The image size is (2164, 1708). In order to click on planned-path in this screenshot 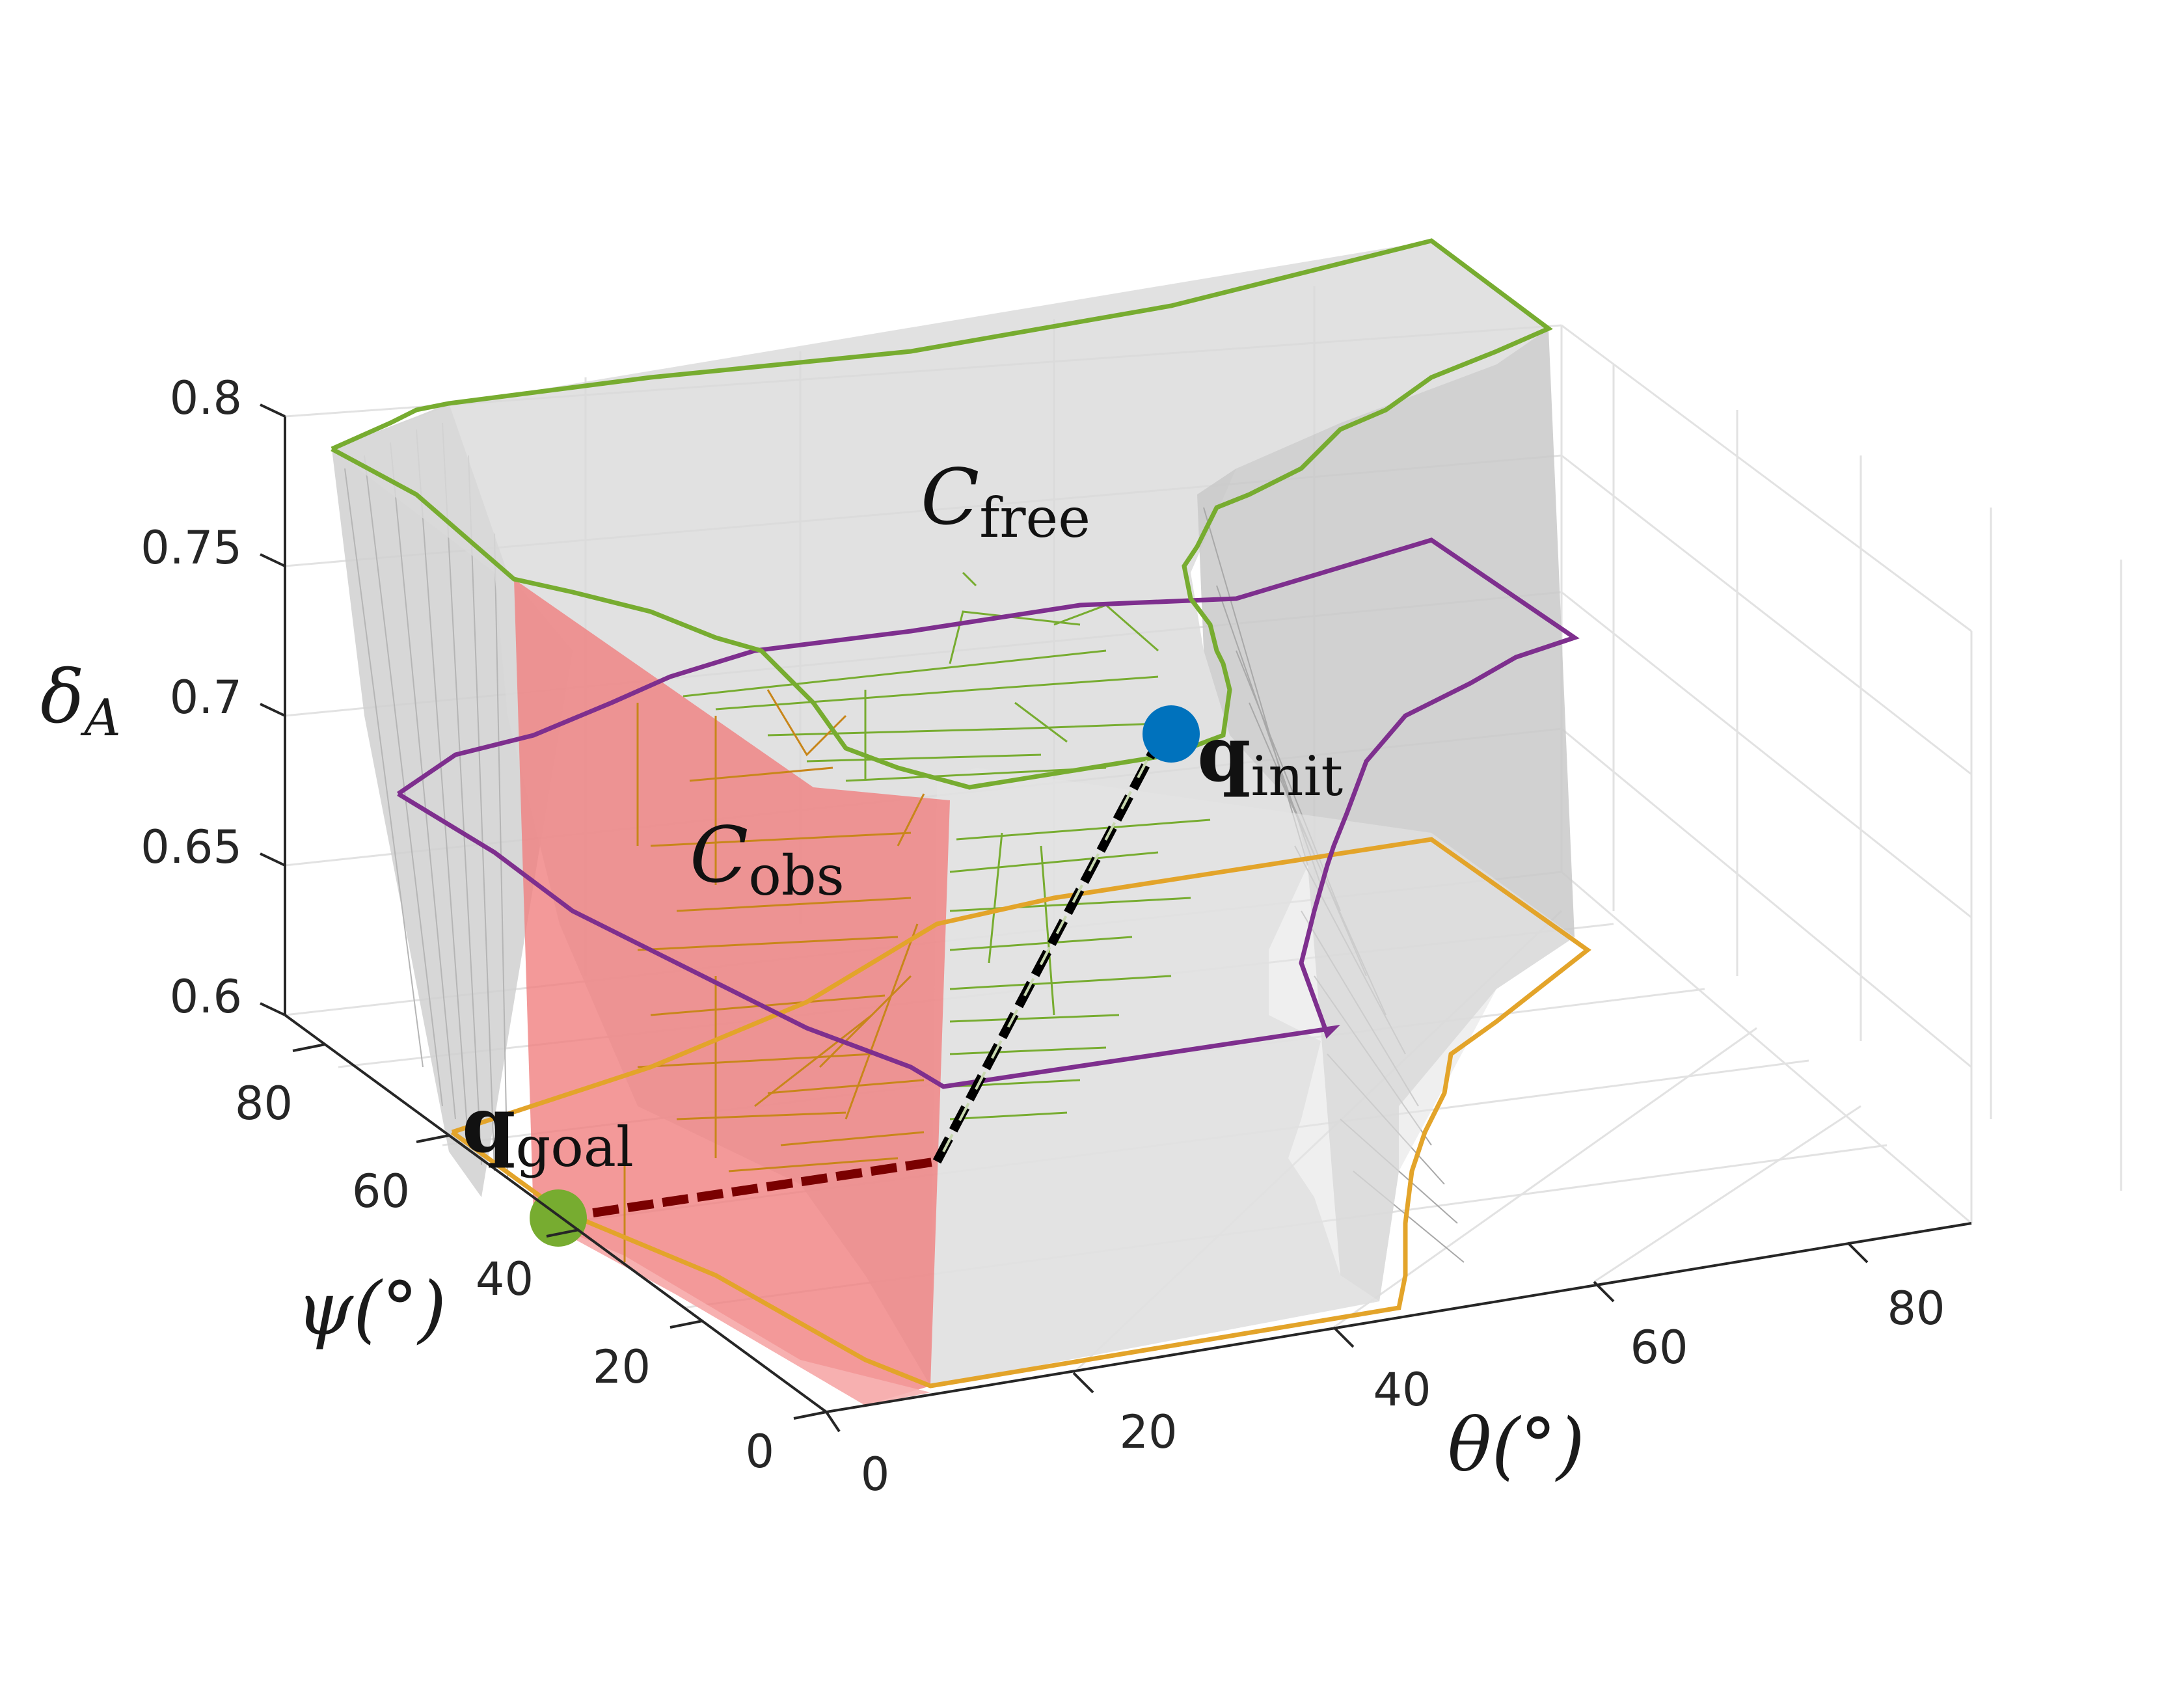, I will do `click(860, 981)`.